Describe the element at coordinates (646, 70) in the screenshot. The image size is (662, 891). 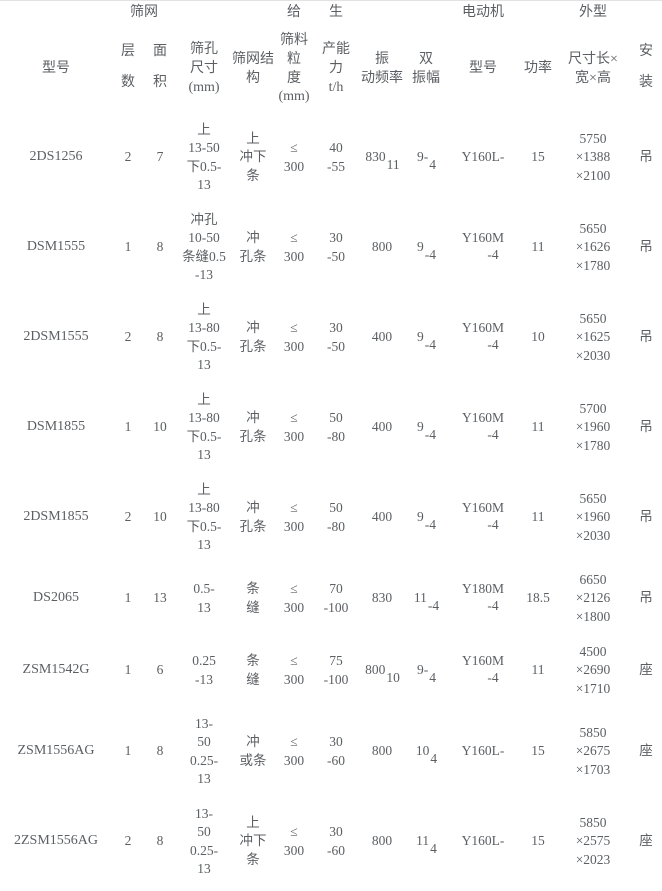
I see `header-installation: 安 装` at that location.